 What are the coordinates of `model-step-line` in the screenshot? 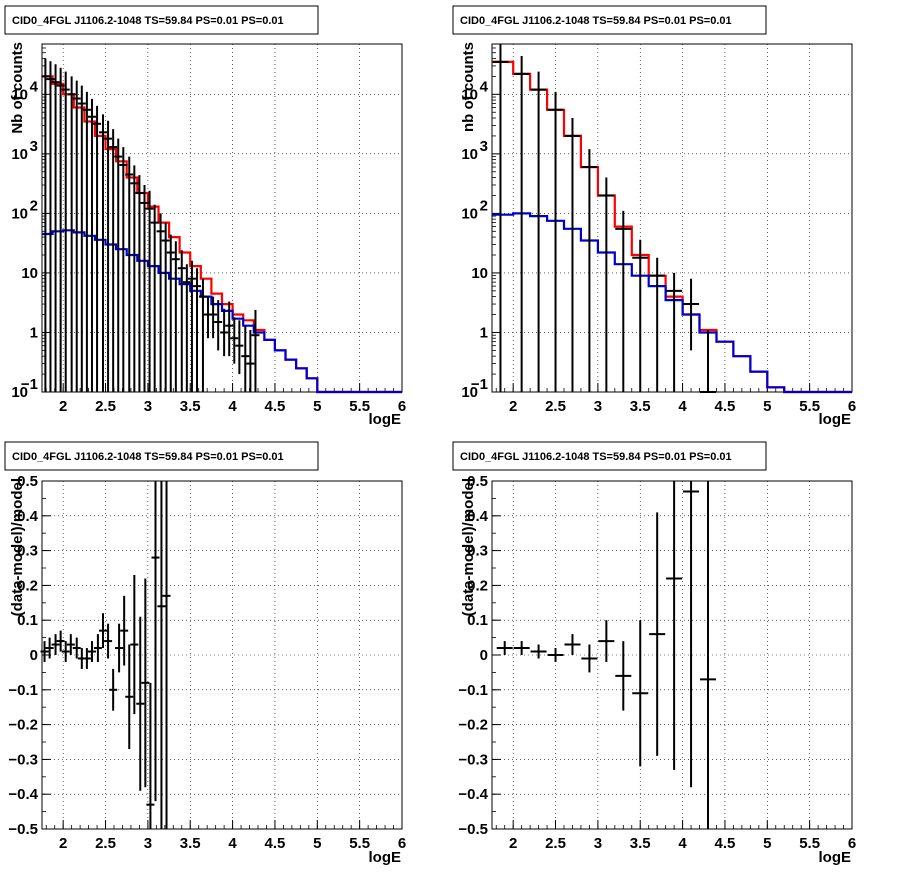 It's located at (672, 303).